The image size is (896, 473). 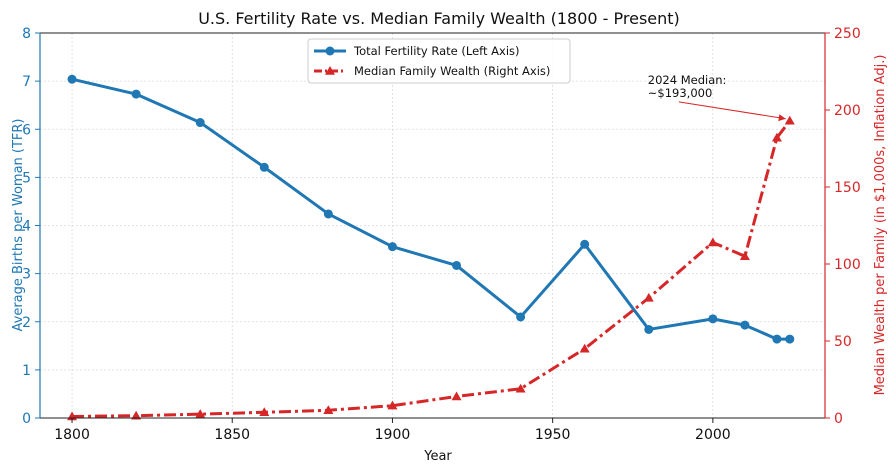 I want to click on annotation: 2024 Median:~$193,000, so click(x=717, y=97).